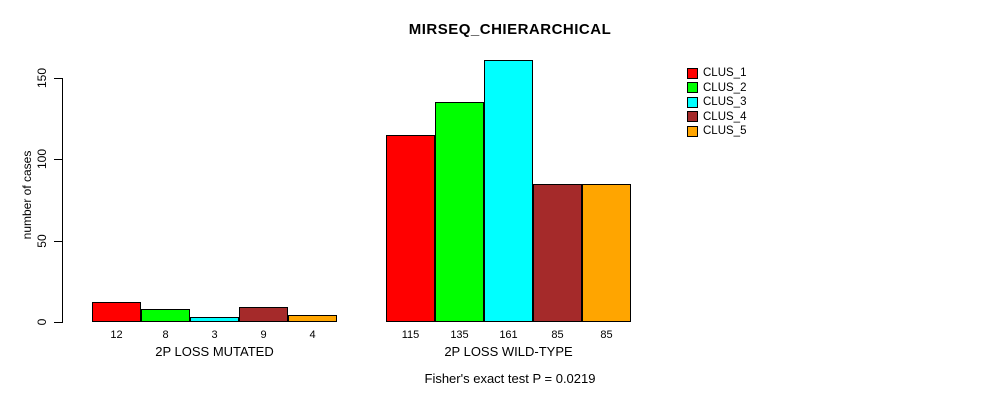 This screenshot has height=400, width=990. What do you see at coordinates (42, 322) in the screenshot?
I see `y-tick-label: 0` at bounding box center [42, 322].